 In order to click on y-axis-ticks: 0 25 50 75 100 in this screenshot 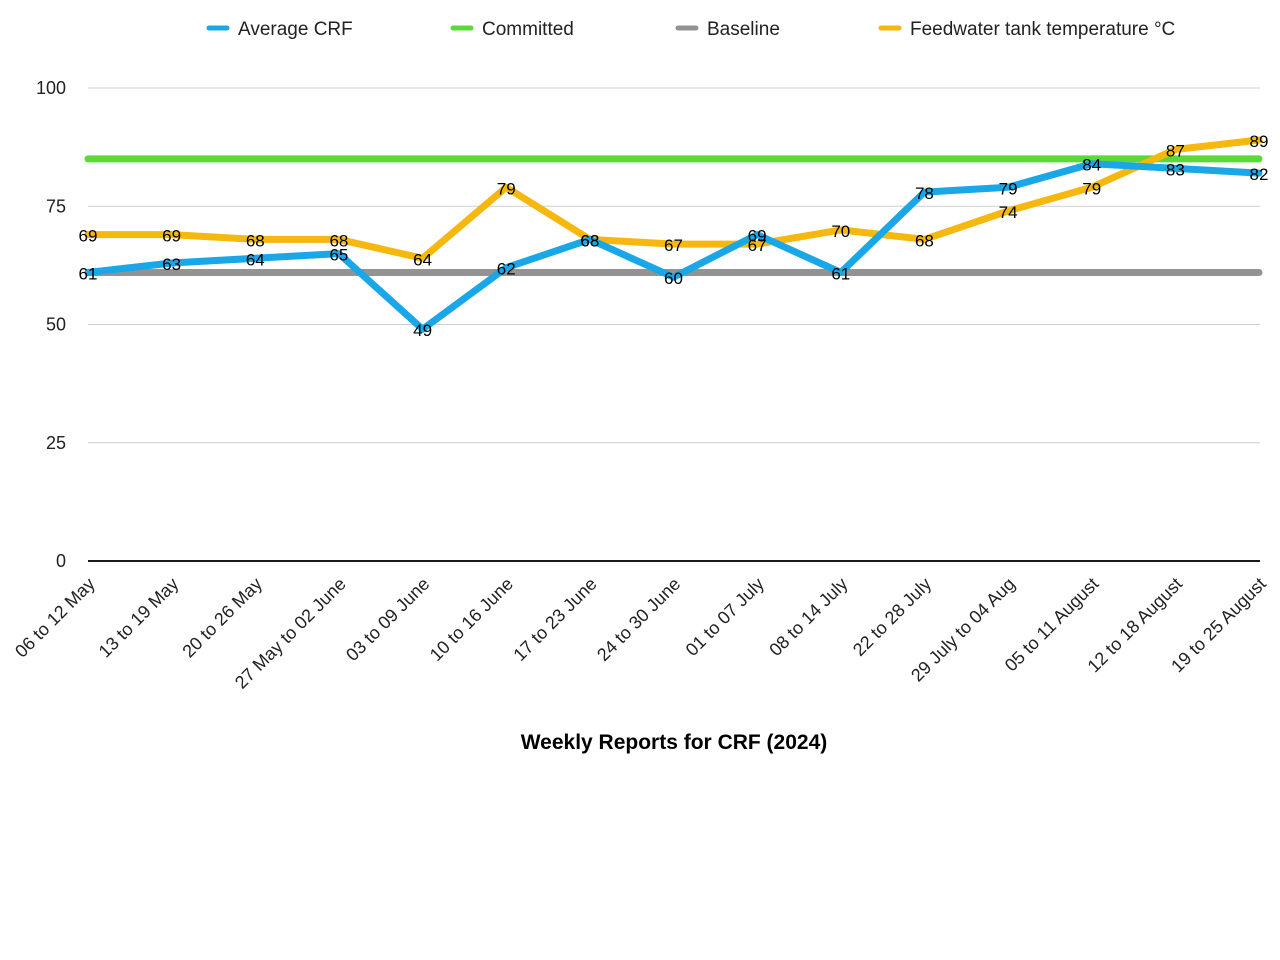, I will do `click(51, 324)`.